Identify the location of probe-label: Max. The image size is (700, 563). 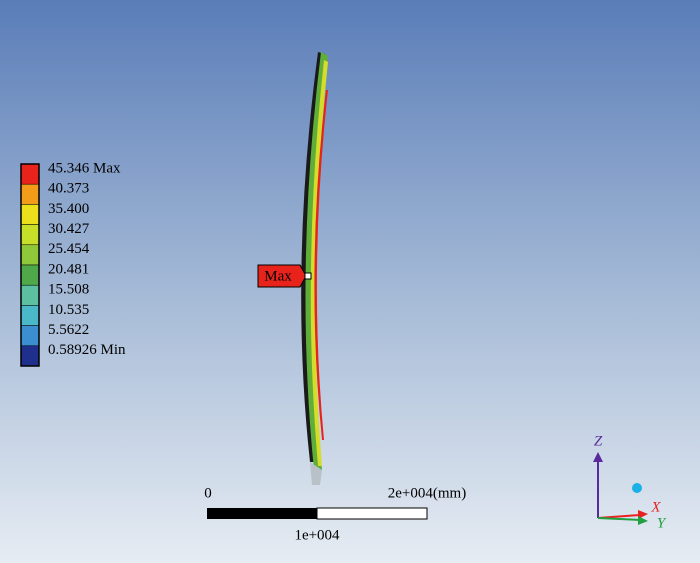
(278, 276).